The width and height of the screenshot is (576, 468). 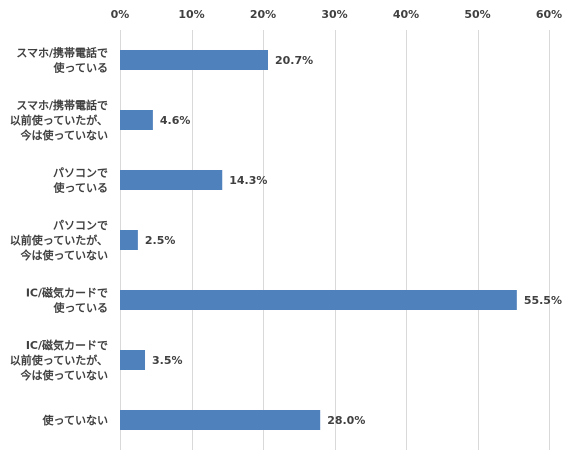 I want to click on category-label: IC/磁気カードで以前使っていたが、今は使っていない, so click(x=59, y=360).